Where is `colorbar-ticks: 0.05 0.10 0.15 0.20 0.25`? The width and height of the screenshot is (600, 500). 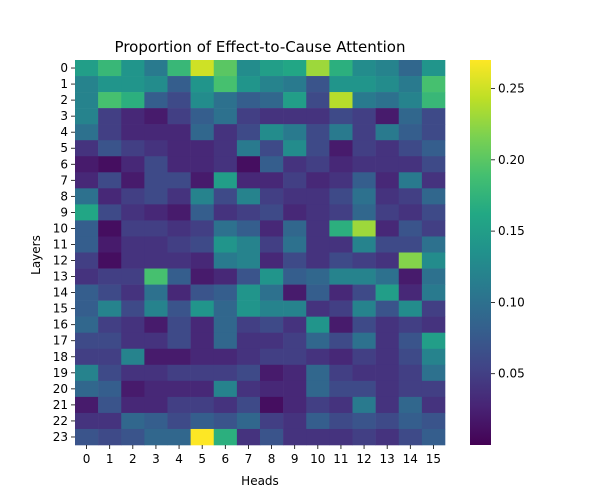 colorbar-ticks: 0.05 0.10 0.15 0.20 0.25 is located at coordinates (508, 231).